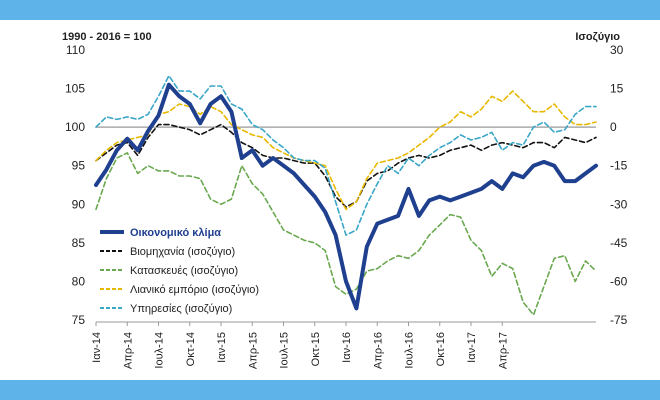 This screenshot has width=660, height=400. What do you see at coordinates (79, 281) in the screenshot?
I see `left-tick-label: 80` at bounding box center [79, 281].